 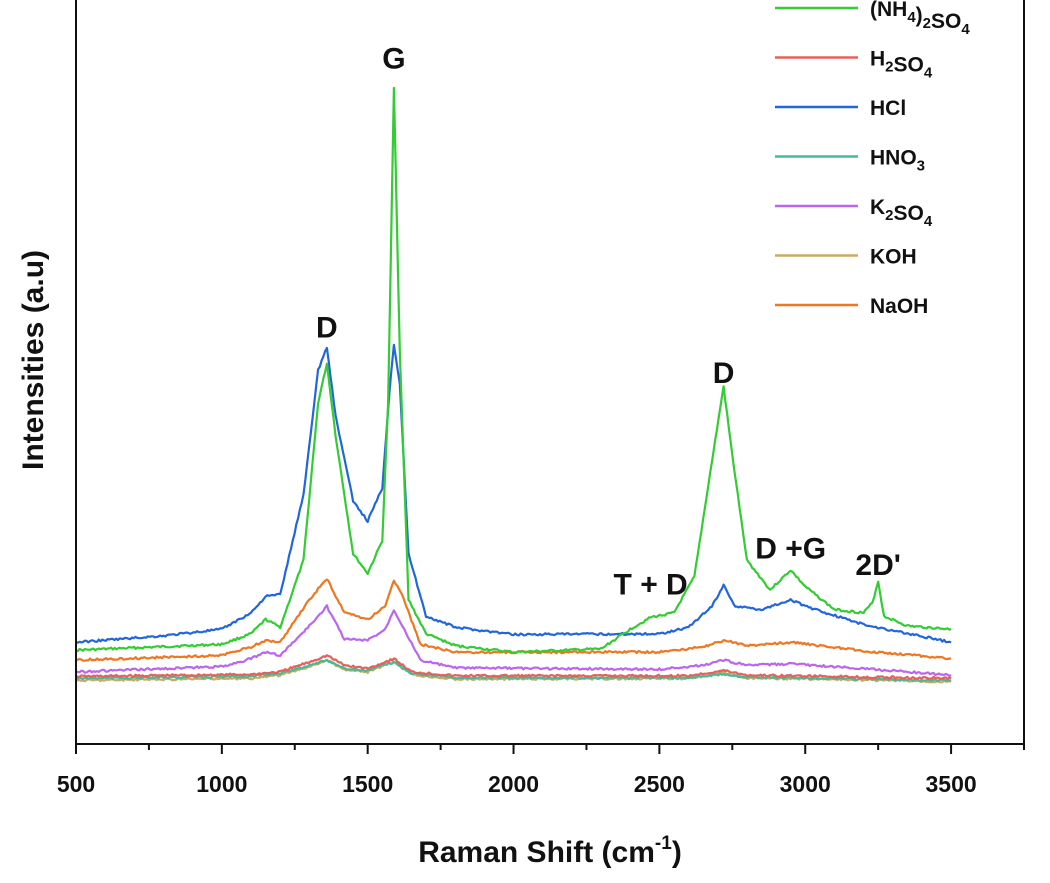 What do you see at coordinates (897, 161) in the screenshot?
I see `legend-label: HNO3` at bounding box center [897, 161].